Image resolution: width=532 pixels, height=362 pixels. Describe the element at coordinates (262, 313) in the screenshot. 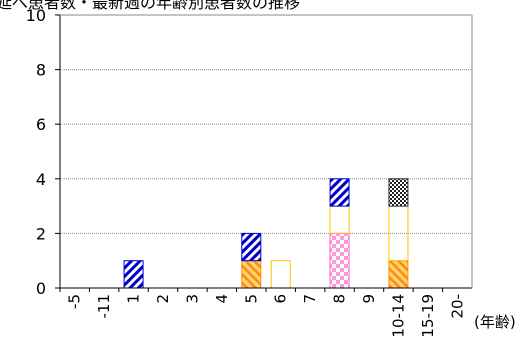

I see `x-tick-labels: -5 -11 1 2 3 4 5 6 7 8 9 10-14 15-19 20-` at that location.